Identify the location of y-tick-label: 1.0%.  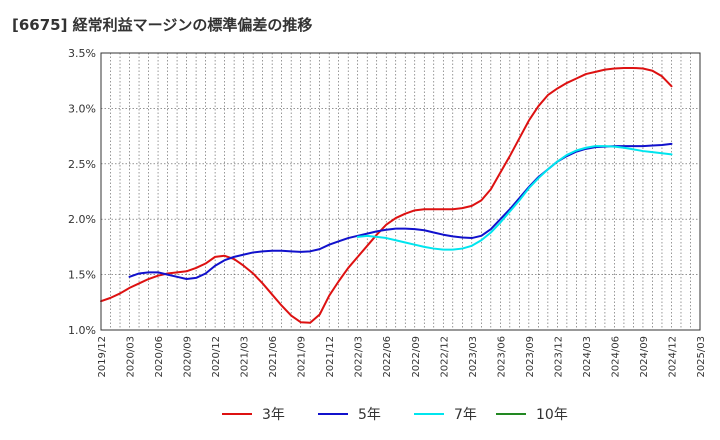
(82, 330).